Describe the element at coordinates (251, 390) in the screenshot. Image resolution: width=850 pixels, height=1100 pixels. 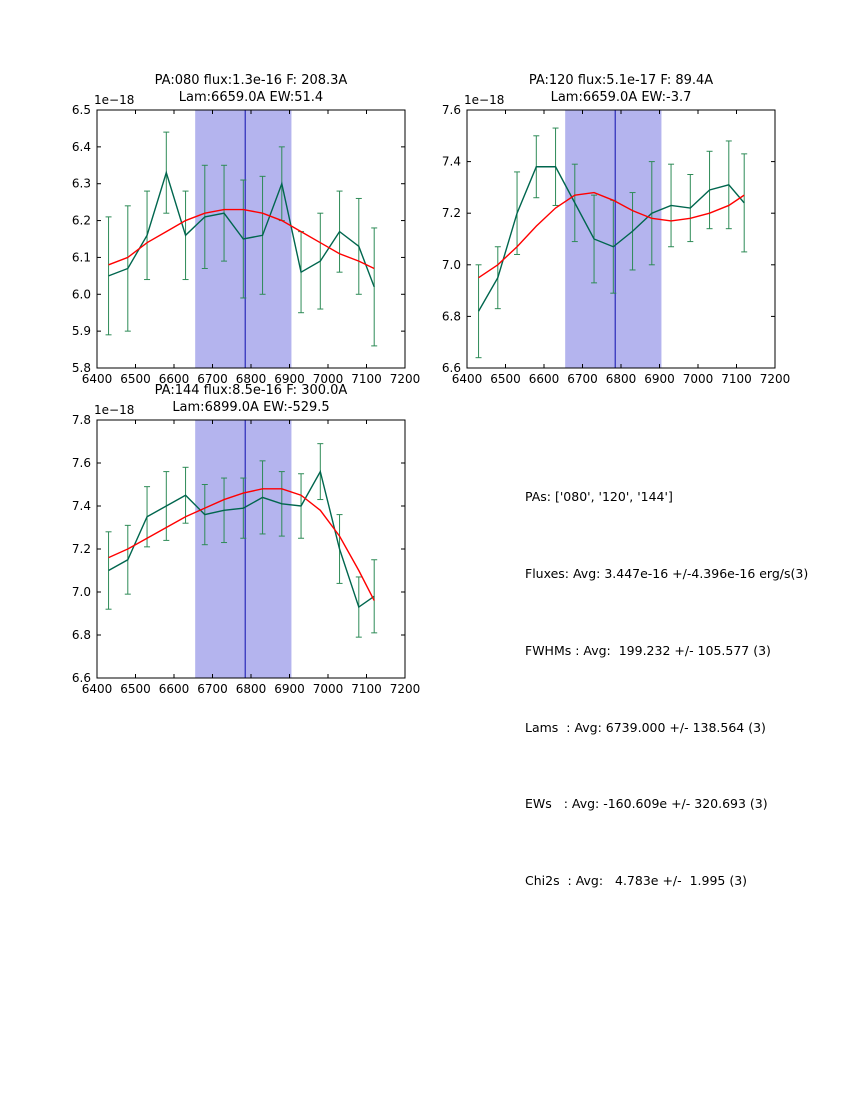
I see `chart-title-line1: PA:144 flux:8.5e-16 F: 300.0A` at that location.